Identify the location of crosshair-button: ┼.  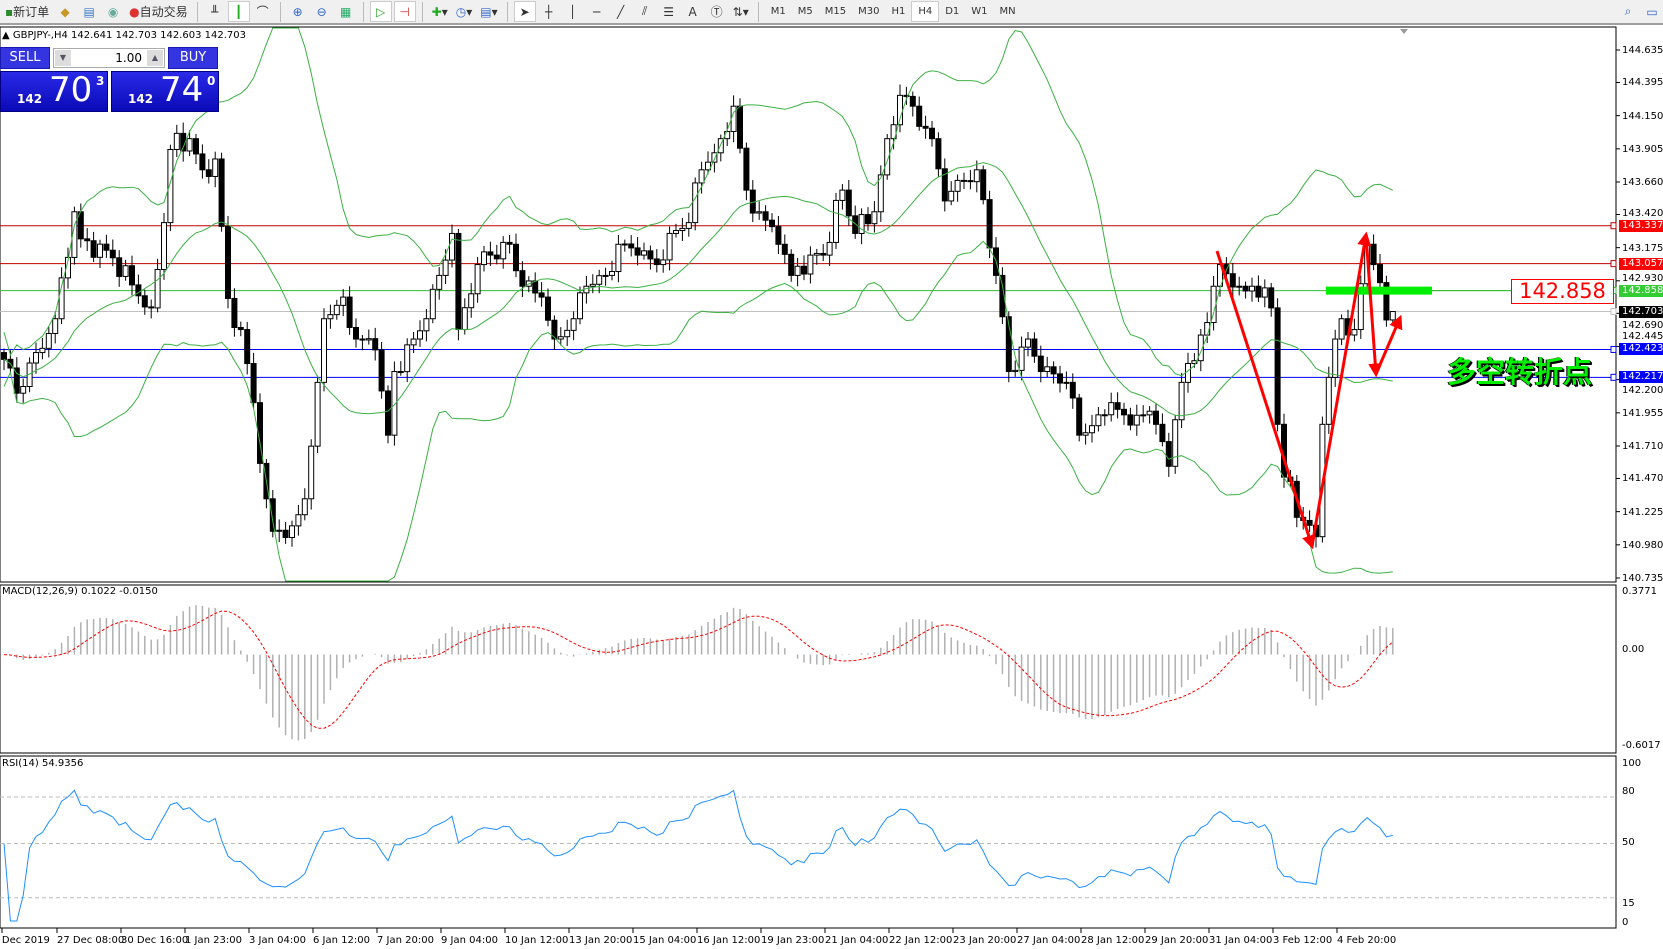
(549, 11).